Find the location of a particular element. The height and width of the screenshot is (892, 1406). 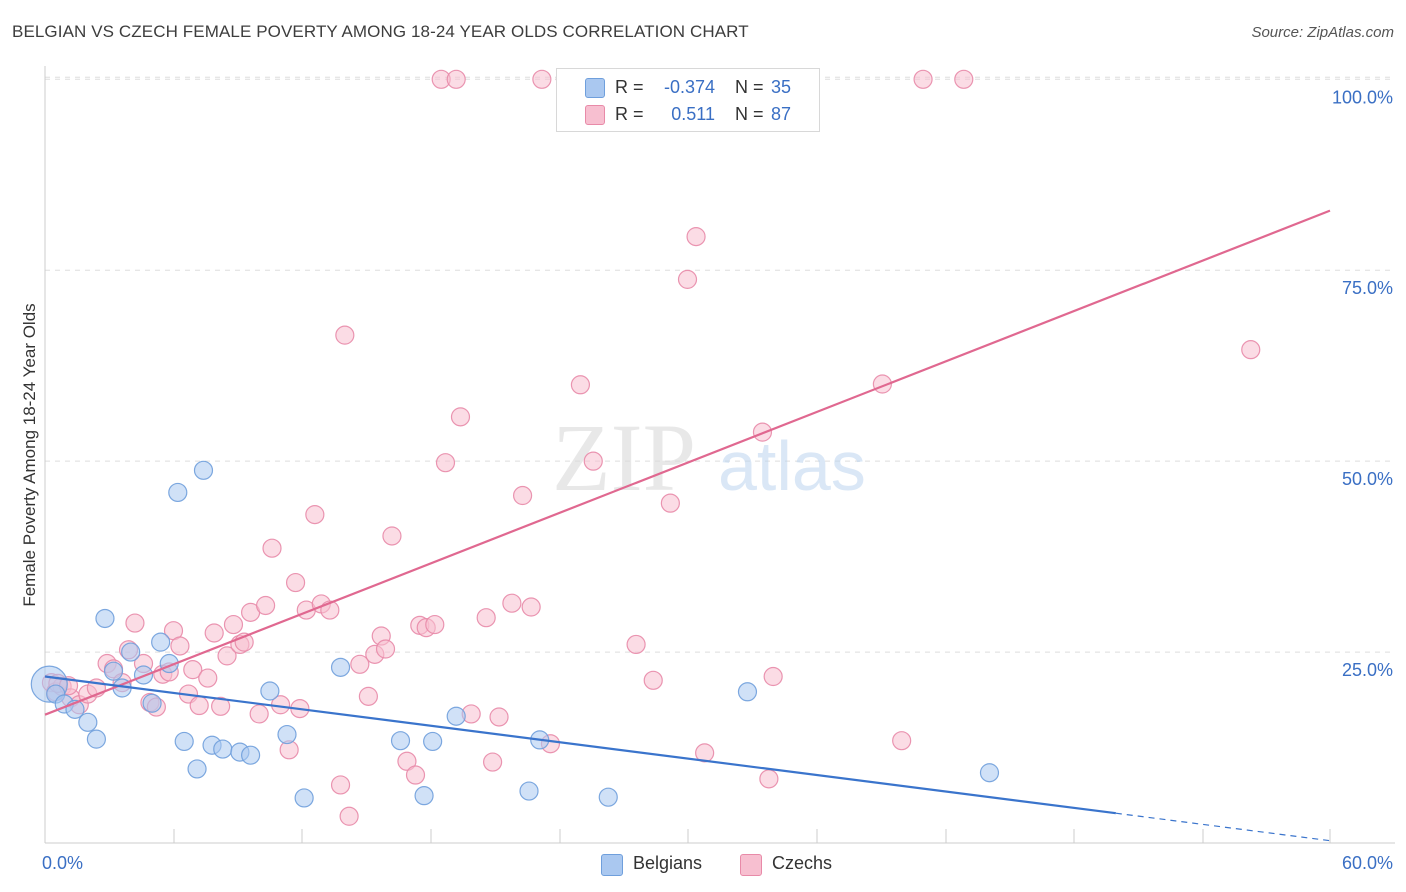

belgians-legend-label: Belgians is located at coordinates (668, 863).